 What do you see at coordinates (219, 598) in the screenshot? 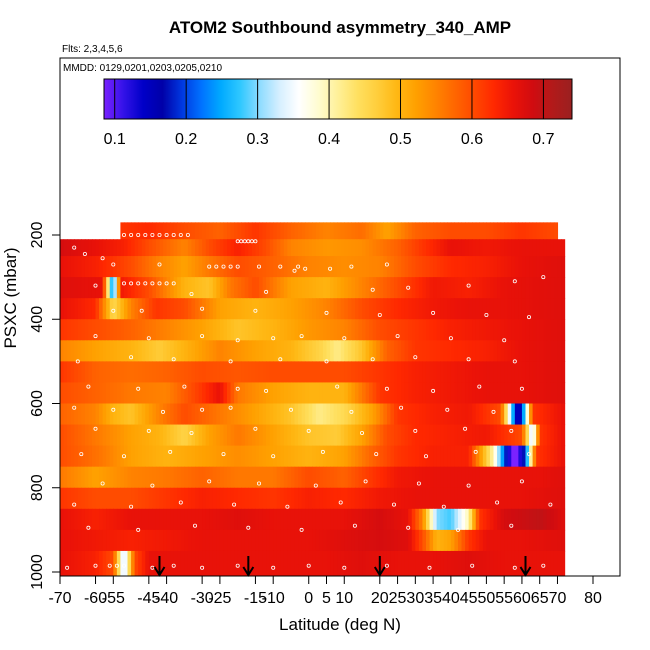
I see `x-tick-label: -25` at bounding box center [219, 598].